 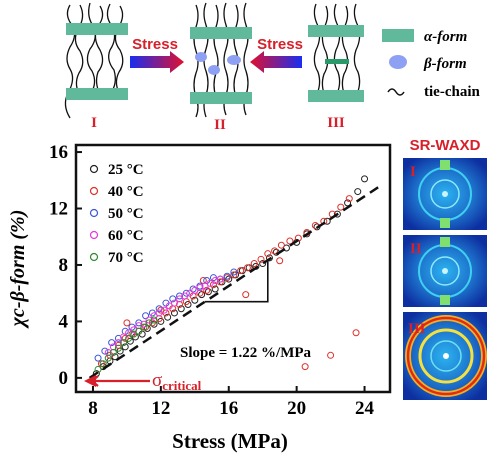 I want to click on legend-label: 40 °C, so click(x=126, y=192).